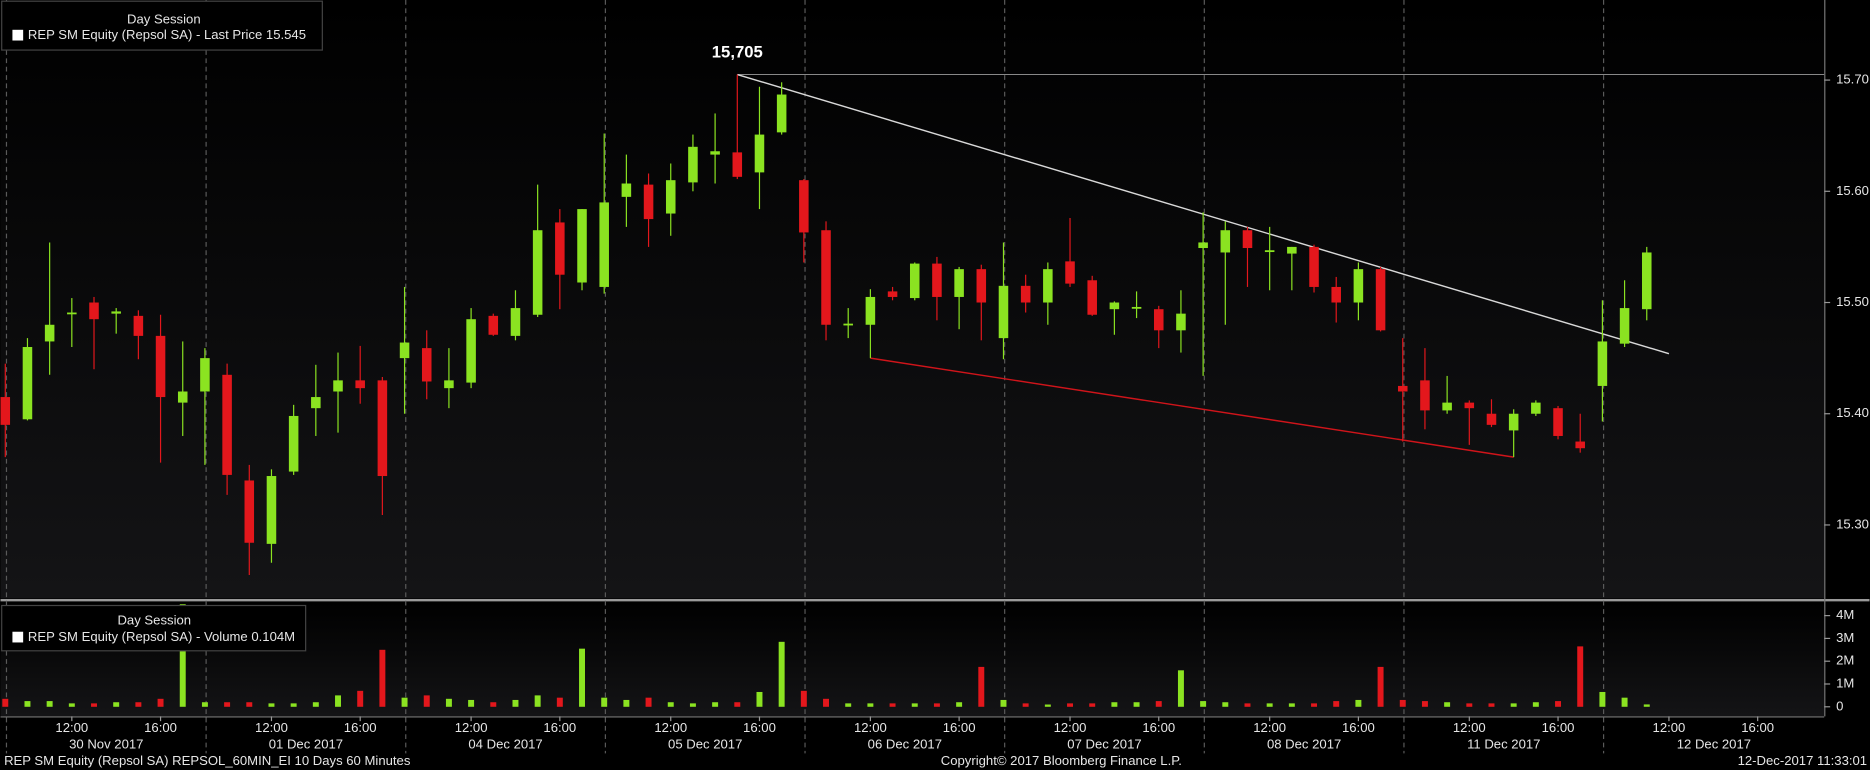 This screenshot has height=770, width=1870. I want to click on x-day-label: 05 Dec 2017, so click(705, 743).